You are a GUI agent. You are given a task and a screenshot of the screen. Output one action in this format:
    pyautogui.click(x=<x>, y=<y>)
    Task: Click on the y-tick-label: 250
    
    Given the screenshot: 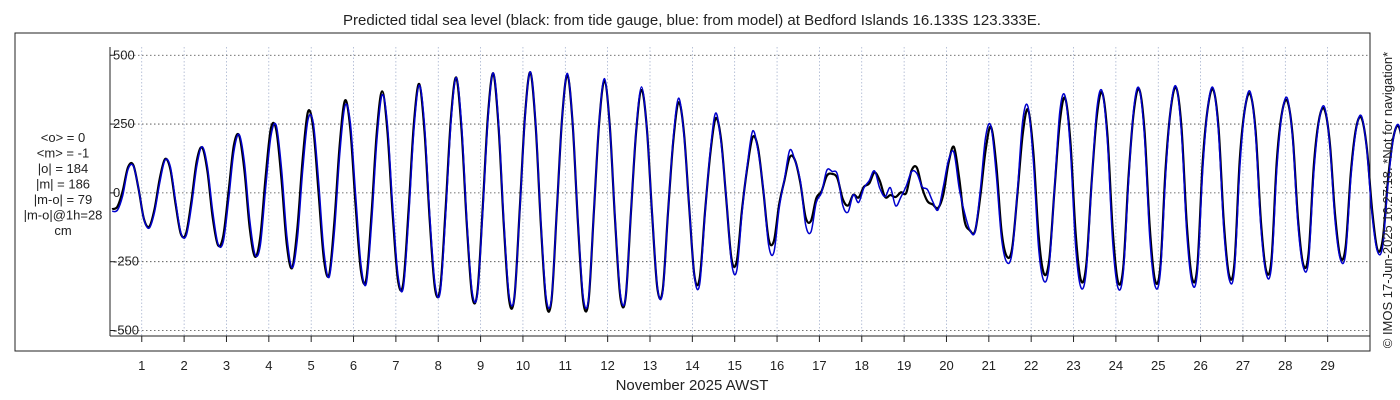 What is the action you would take?
    pyautogui.click(x=124, y=123)
    